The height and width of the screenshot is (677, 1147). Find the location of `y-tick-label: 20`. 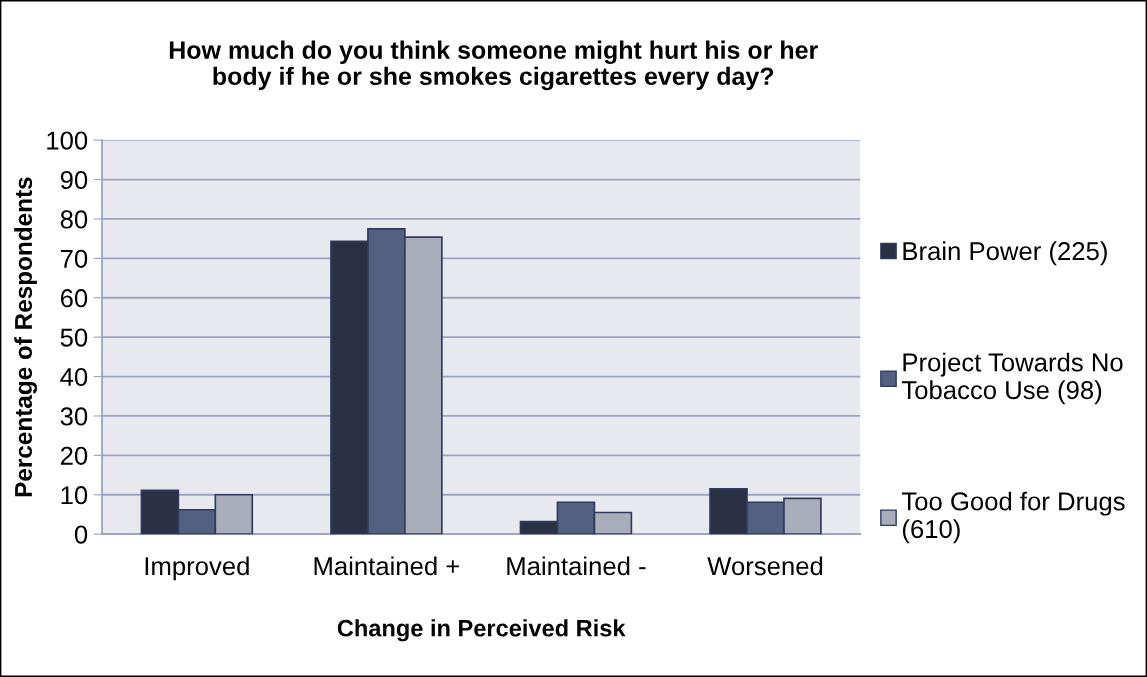

y-tick-label: 20 is located at coordinates (74, 455).